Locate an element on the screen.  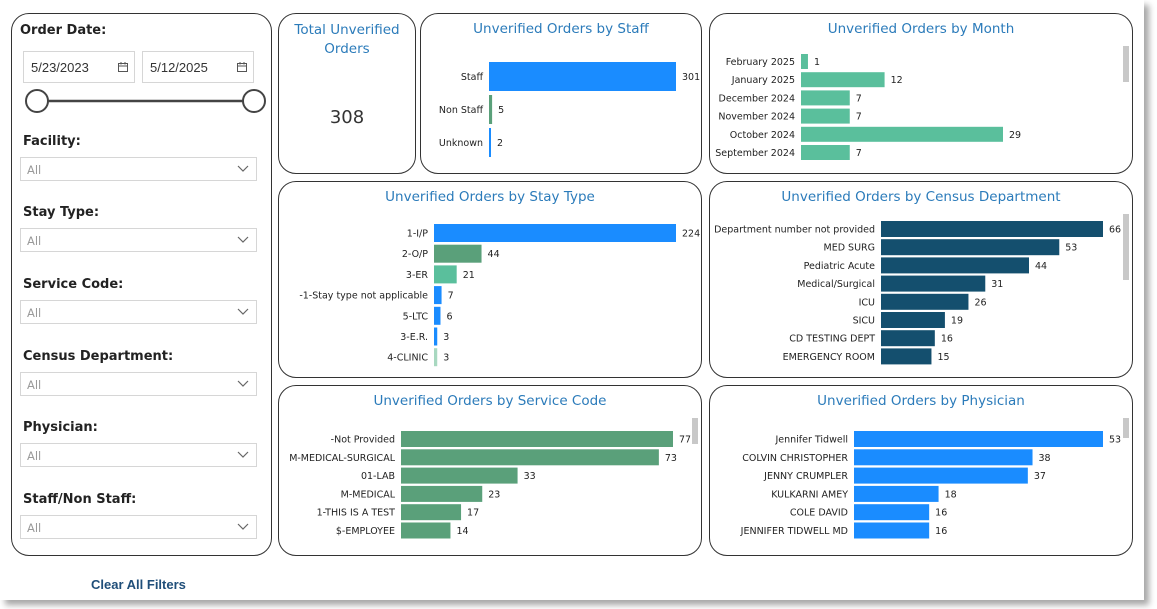
data-label: 31 is located at coordinates (997, 284).